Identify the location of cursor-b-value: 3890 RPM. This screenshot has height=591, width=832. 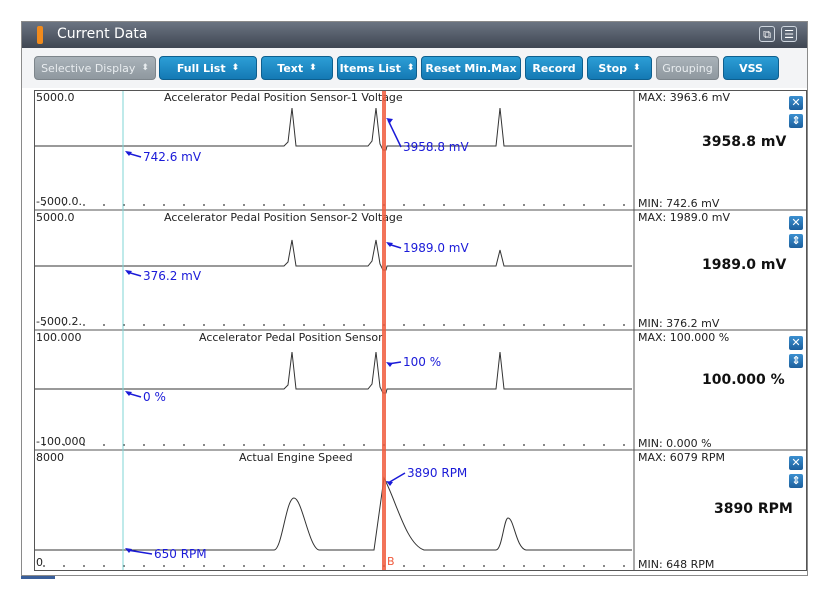
(437, 473).